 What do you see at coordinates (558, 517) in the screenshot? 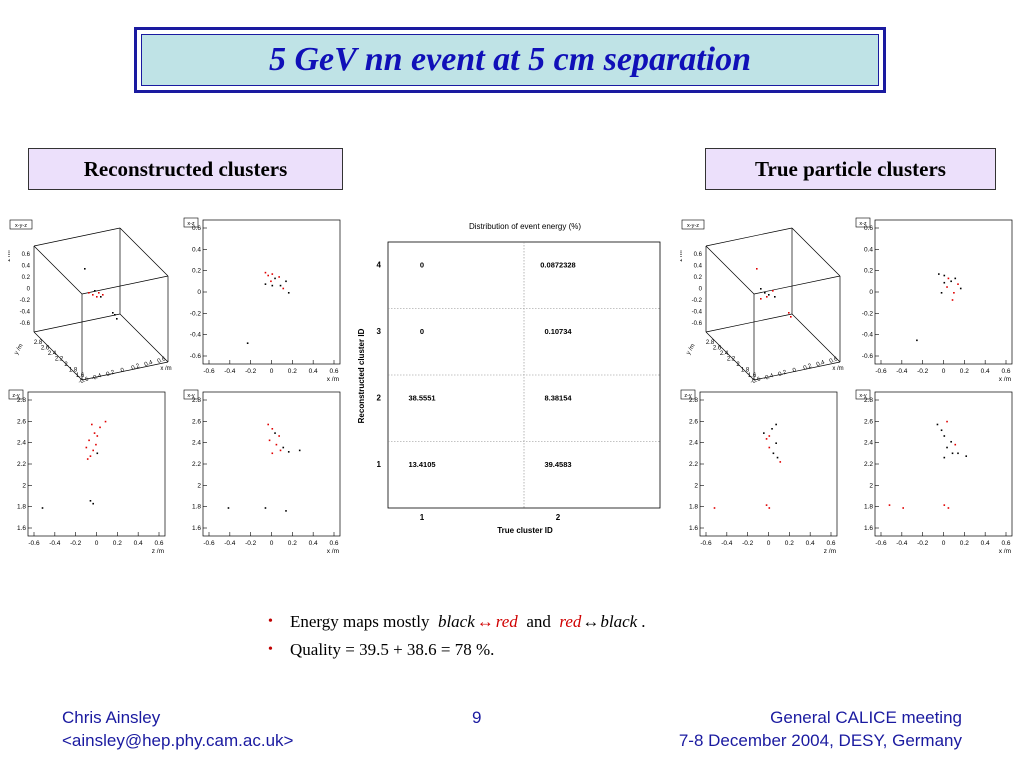
I see `x-tick-label: 2` at bounding box center [558, 517].